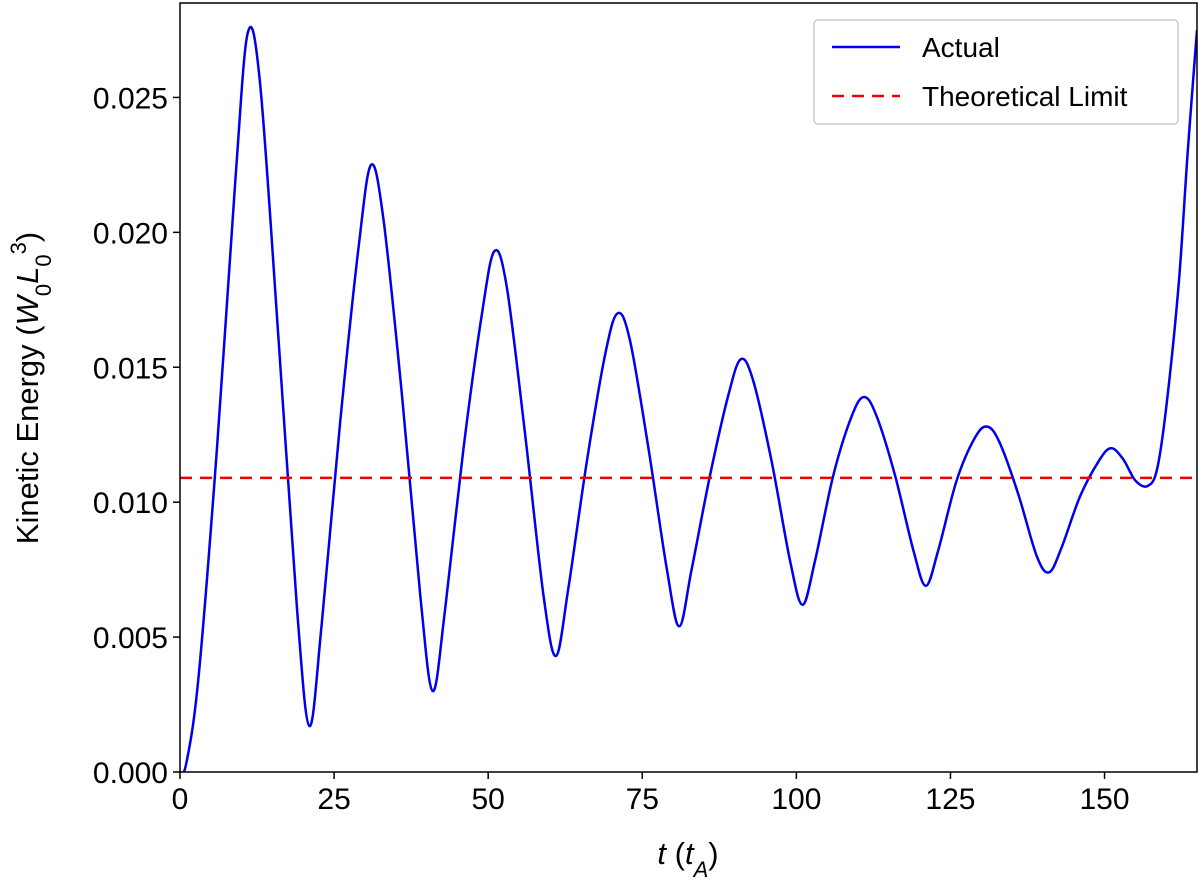 This screenshot has width=1200, height=883. I want to click on y-tick-label: 0.010, so click(130, 503).